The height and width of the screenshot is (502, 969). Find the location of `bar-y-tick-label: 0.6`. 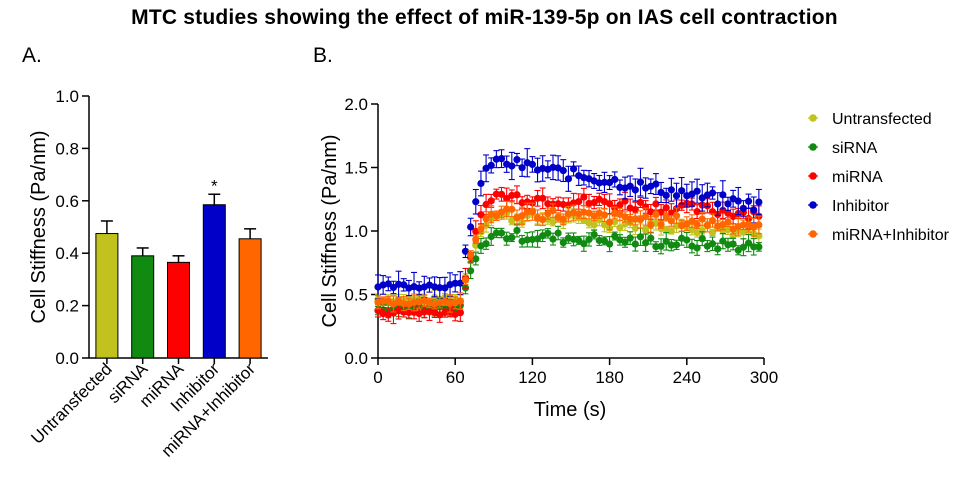

bar-y-tick-label: 0.6 is located at coordinates (67, 201).